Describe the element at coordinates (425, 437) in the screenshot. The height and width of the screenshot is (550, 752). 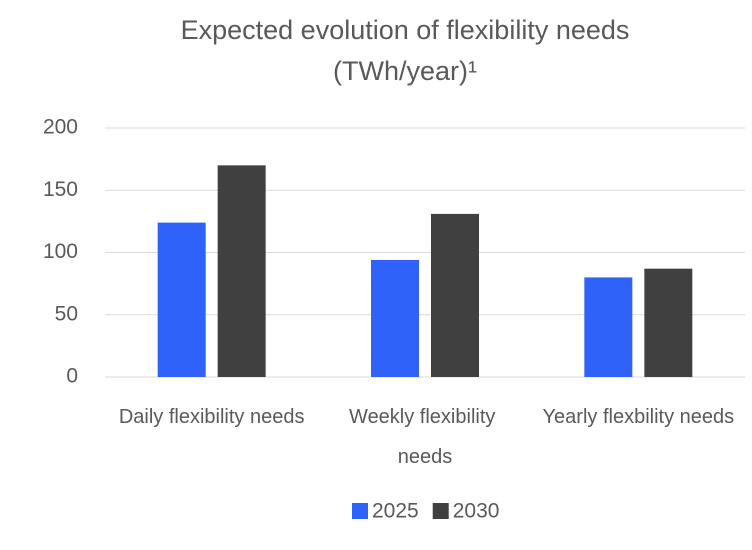
I see `x-tick-label: Weekly flexibility needs` at that location.